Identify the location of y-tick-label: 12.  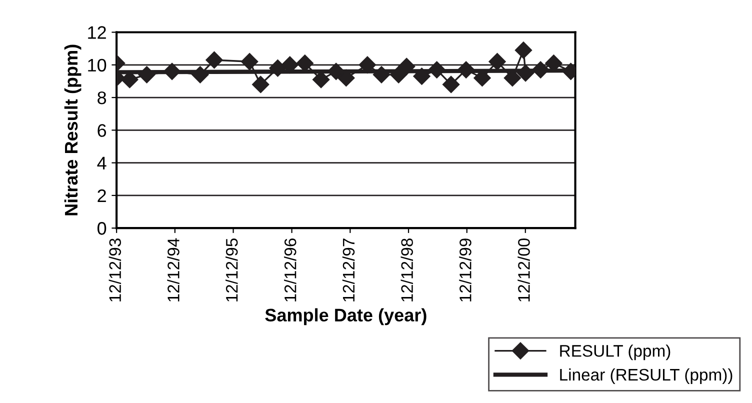
(97, 32).